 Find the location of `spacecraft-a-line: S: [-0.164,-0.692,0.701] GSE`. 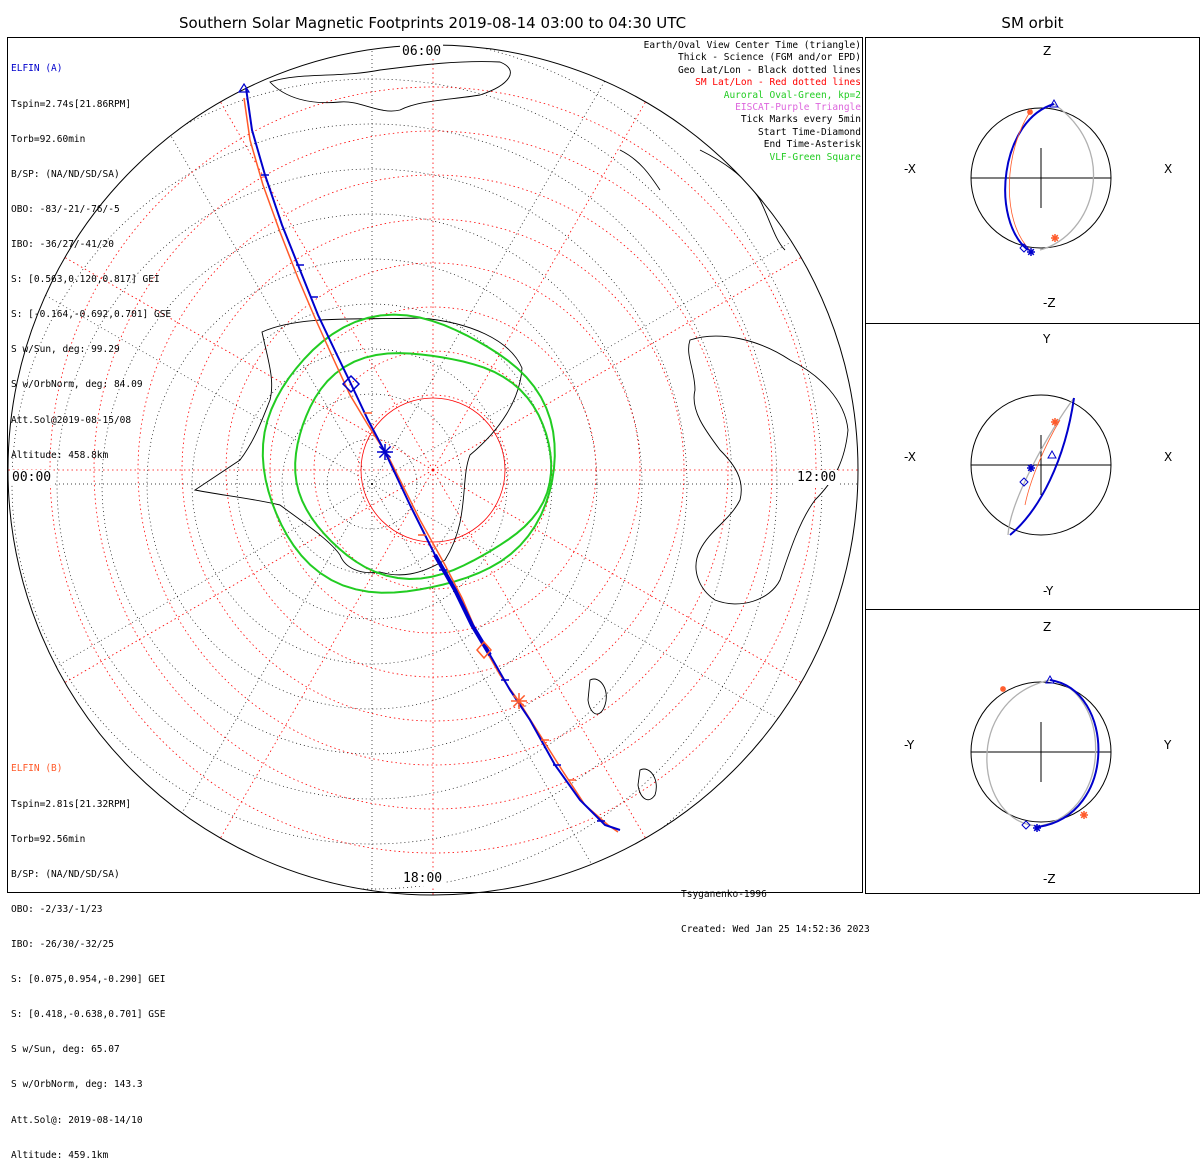

spacecraft-a-line: S: [-0.164,-0.692,0.701] GSE is located at coordinates (91, 315).